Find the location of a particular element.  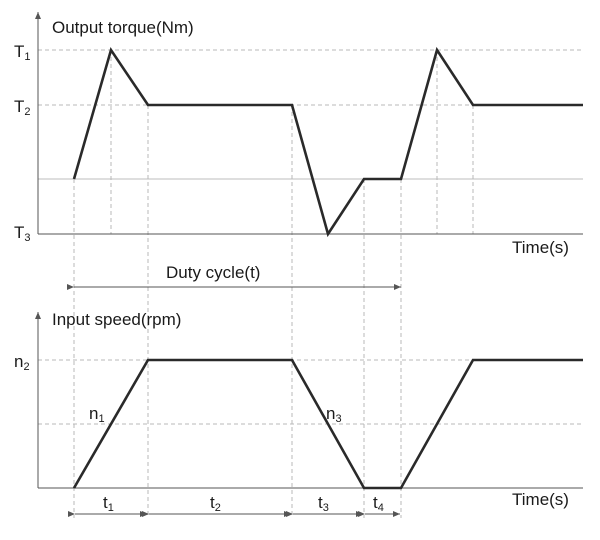

speed-chart-title: Input speed(rpm) is located at coordinates (116, 319).